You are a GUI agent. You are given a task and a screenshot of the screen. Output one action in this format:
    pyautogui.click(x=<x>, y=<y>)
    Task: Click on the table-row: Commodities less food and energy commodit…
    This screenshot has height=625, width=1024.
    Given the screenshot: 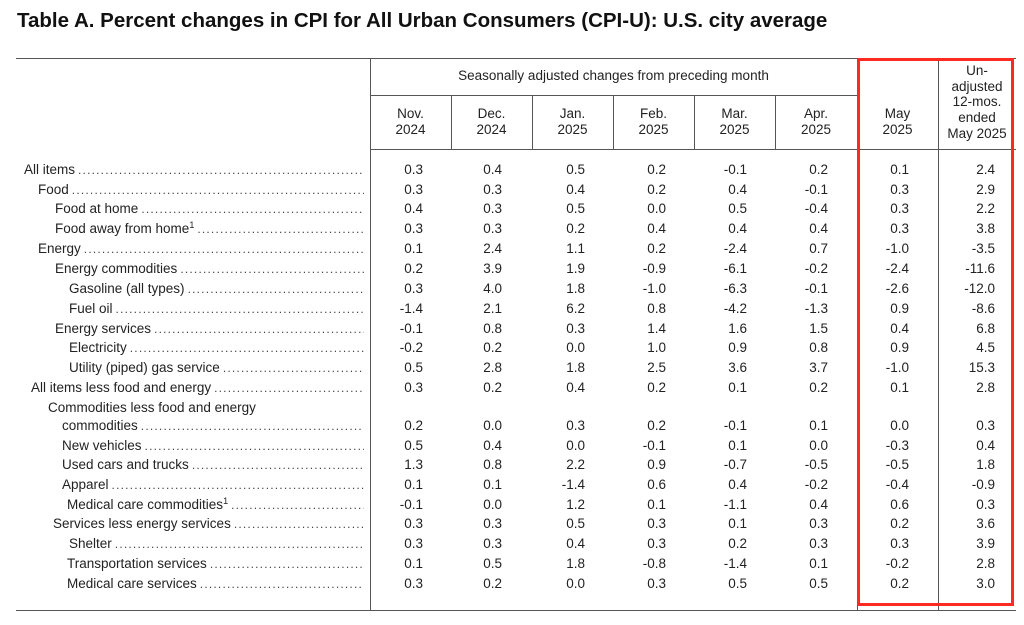 What is the action you would take?
    pyautogui.click(x=512, y=416)
    